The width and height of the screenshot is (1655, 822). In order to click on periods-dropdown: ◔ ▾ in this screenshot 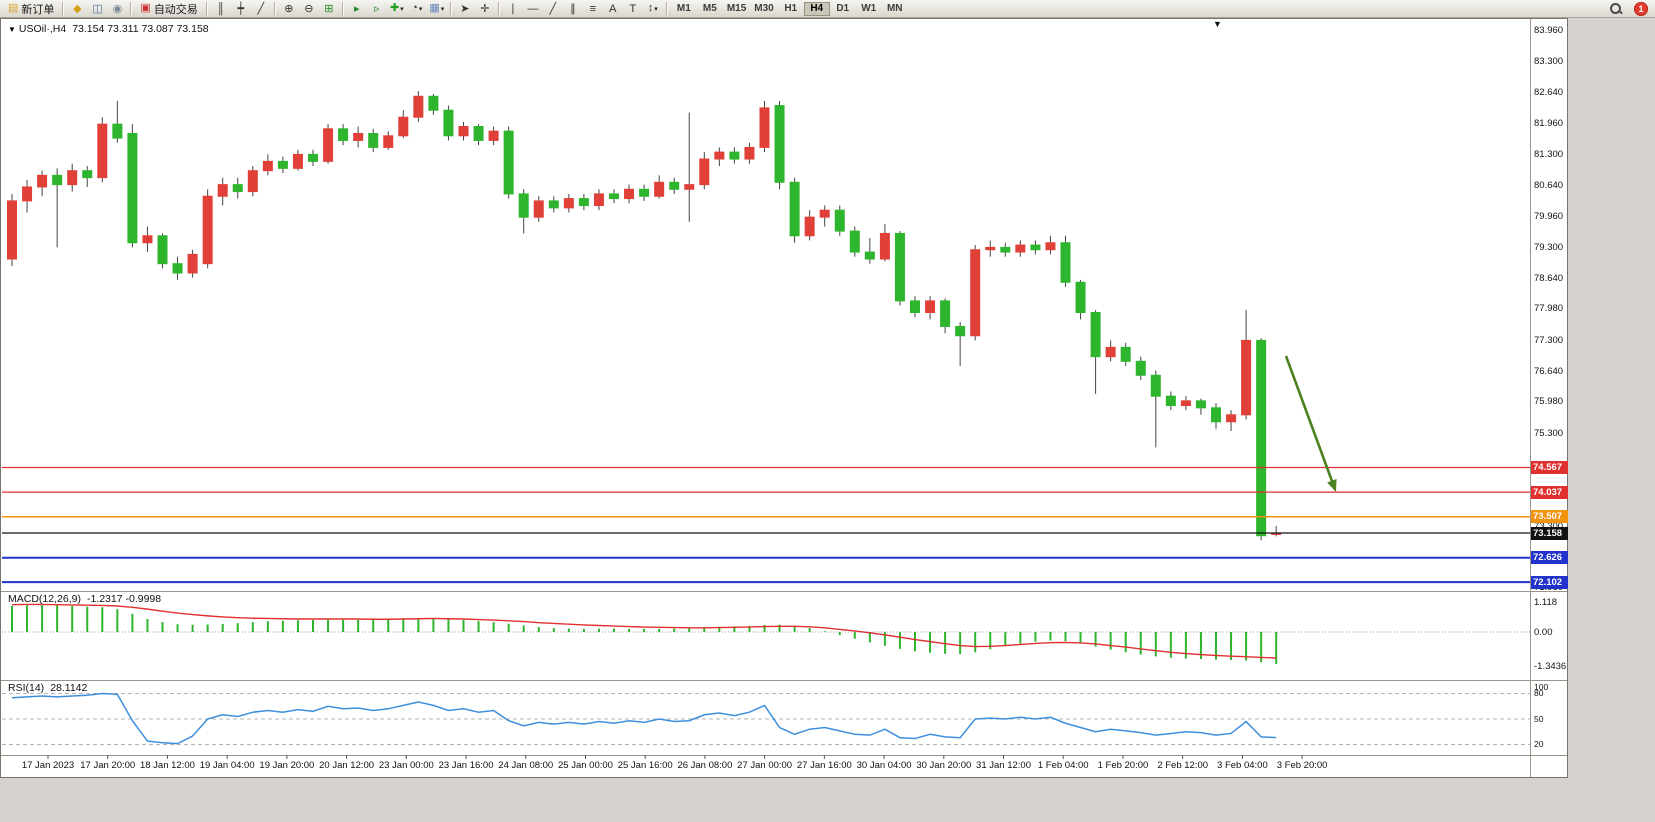, I will do `click(417, 8)`.